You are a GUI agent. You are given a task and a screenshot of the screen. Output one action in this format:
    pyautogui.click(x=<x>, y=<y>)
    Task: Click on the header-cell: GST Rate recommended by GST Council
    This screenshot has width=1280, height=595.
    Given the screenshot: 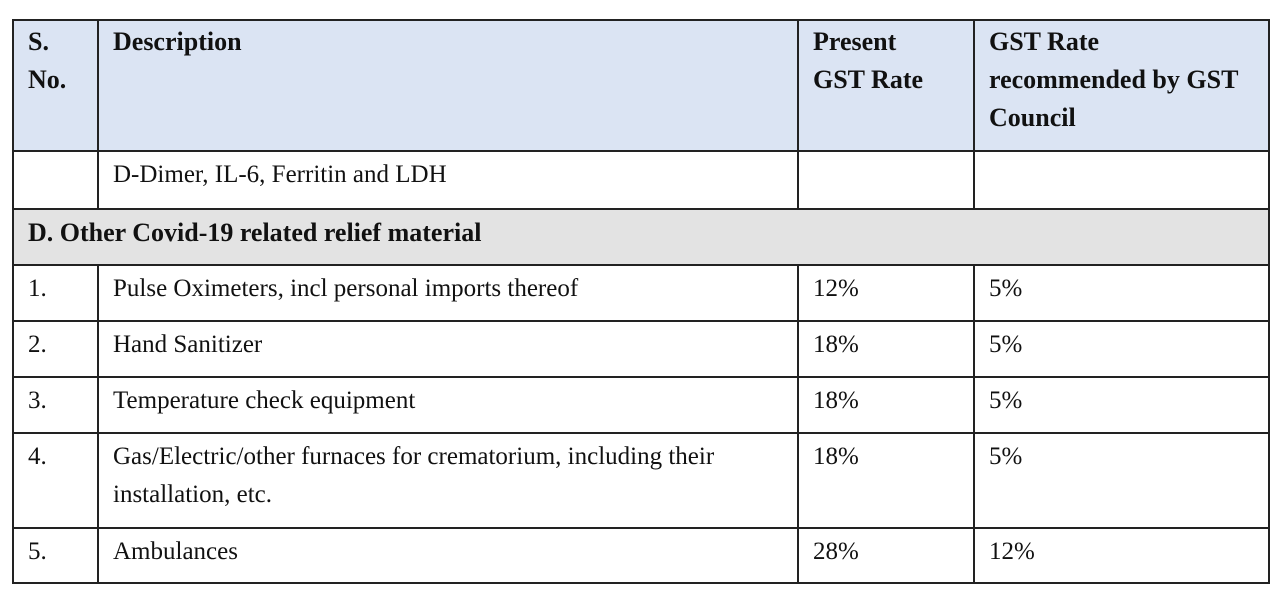 What is the action you would take?
    pyautogui.click(x=1121, y=85)
    